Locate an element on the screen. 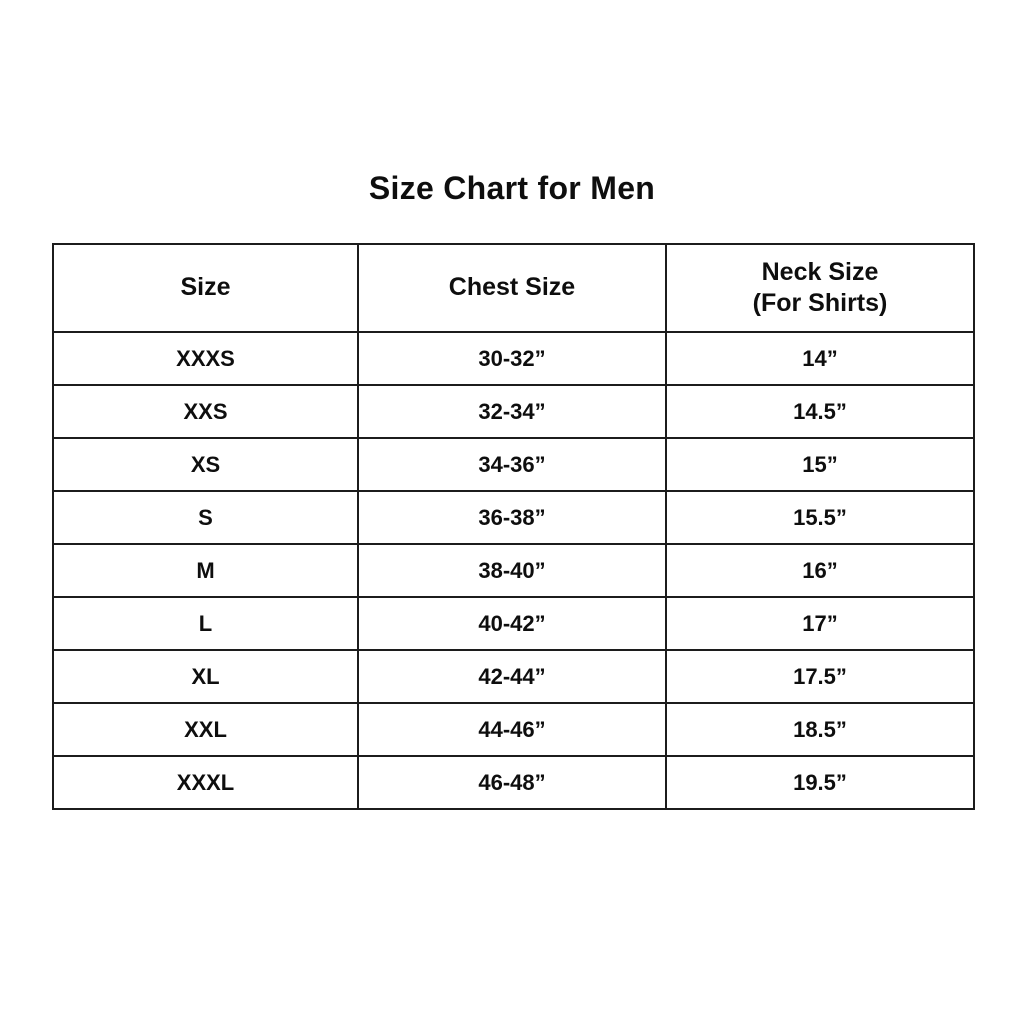 The width and height of the screenshot is (1024, 1024). cell-chest-size: 38-40” is located at coordinates (512, 570).